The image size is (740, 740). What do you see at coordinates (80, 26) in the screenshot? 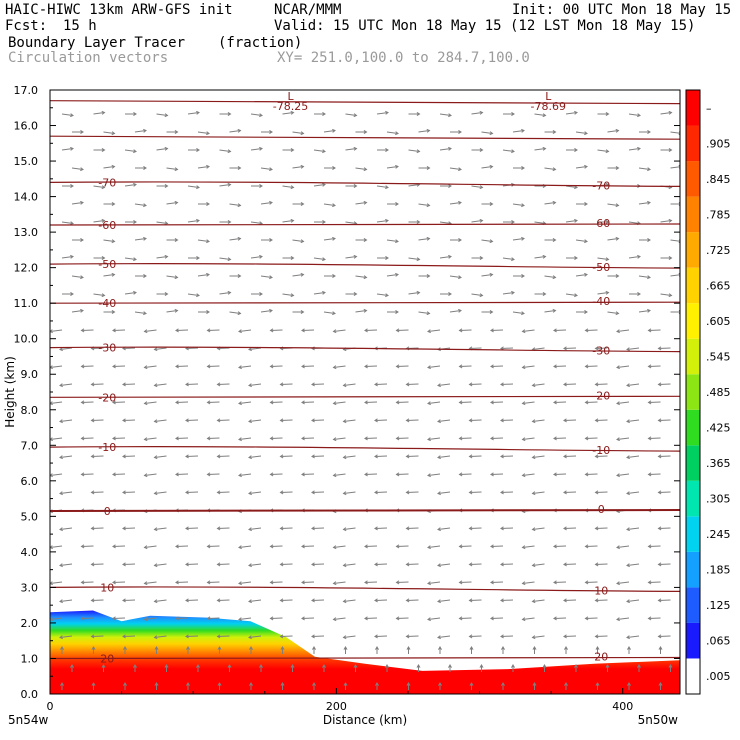
I see `fcst-value: 15 h` at bounding box center [80, 26].